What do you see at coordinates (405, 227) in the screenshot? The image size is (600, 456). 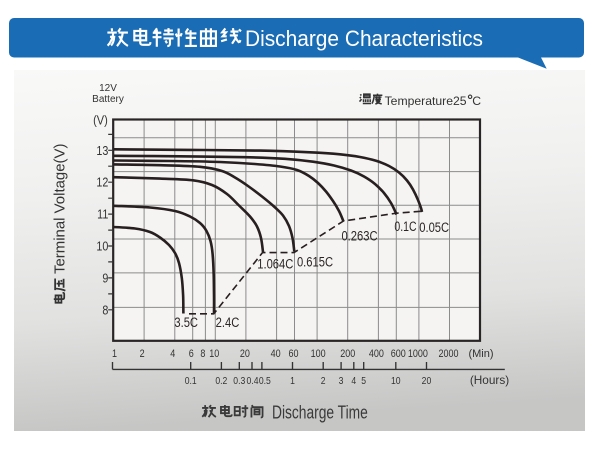 I see `svg-text: 0.1C` at bounding box center [405, 227].